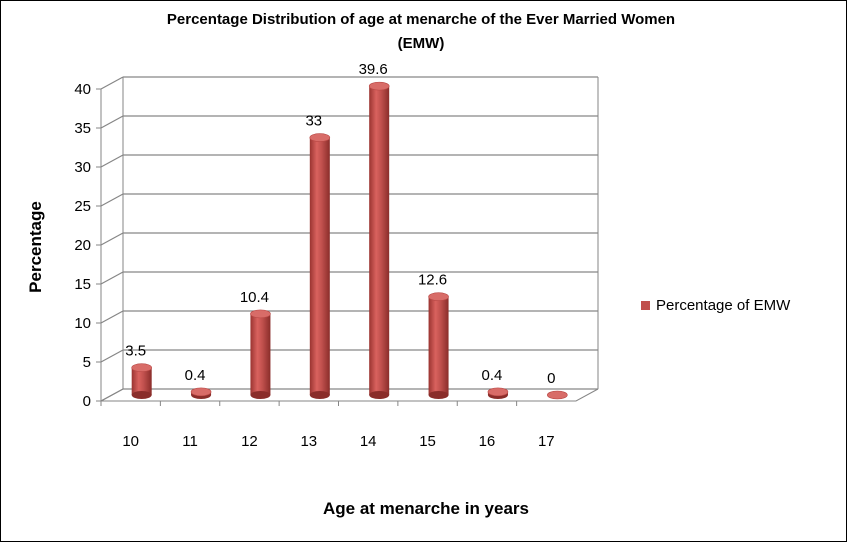 This screenshot has height=542, width=847. Describe the element at coordinates (427, 441) in the screenshot. I see `x-tick-label: 15` at that location.